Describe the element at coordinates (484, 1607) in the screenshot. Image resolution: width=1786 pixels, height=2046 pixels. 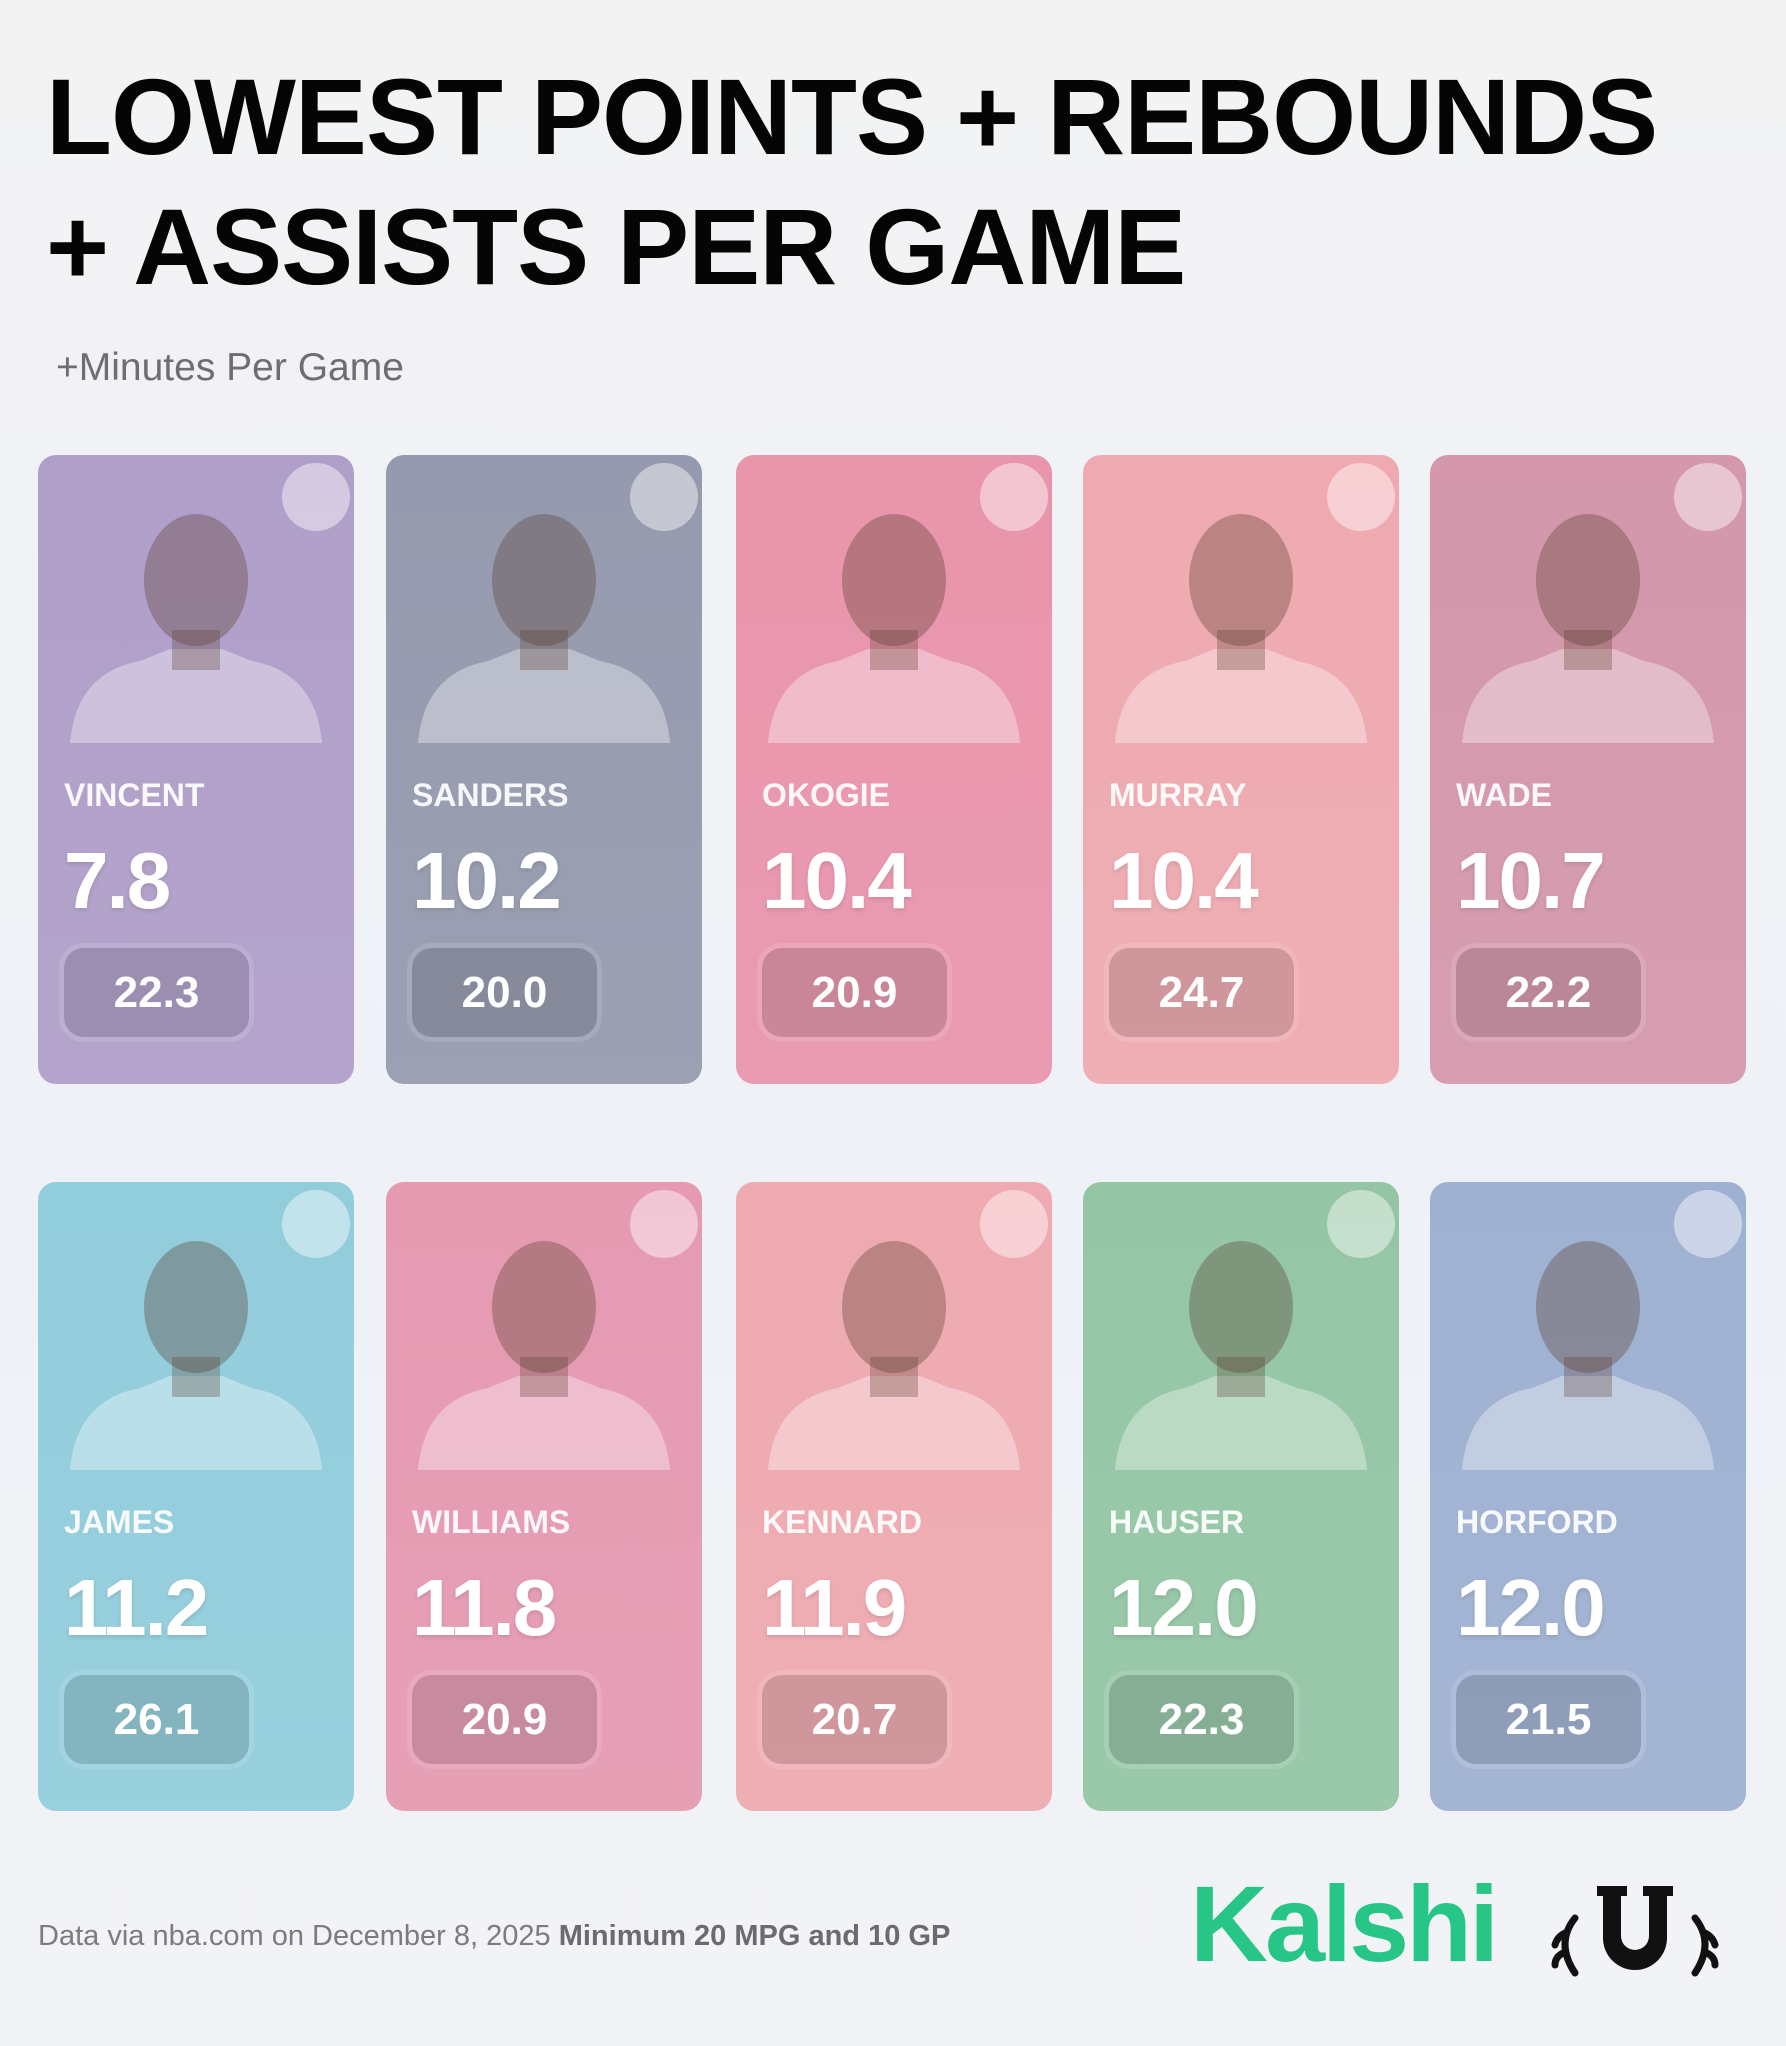
I see `stat-value: 11.8` at that location.